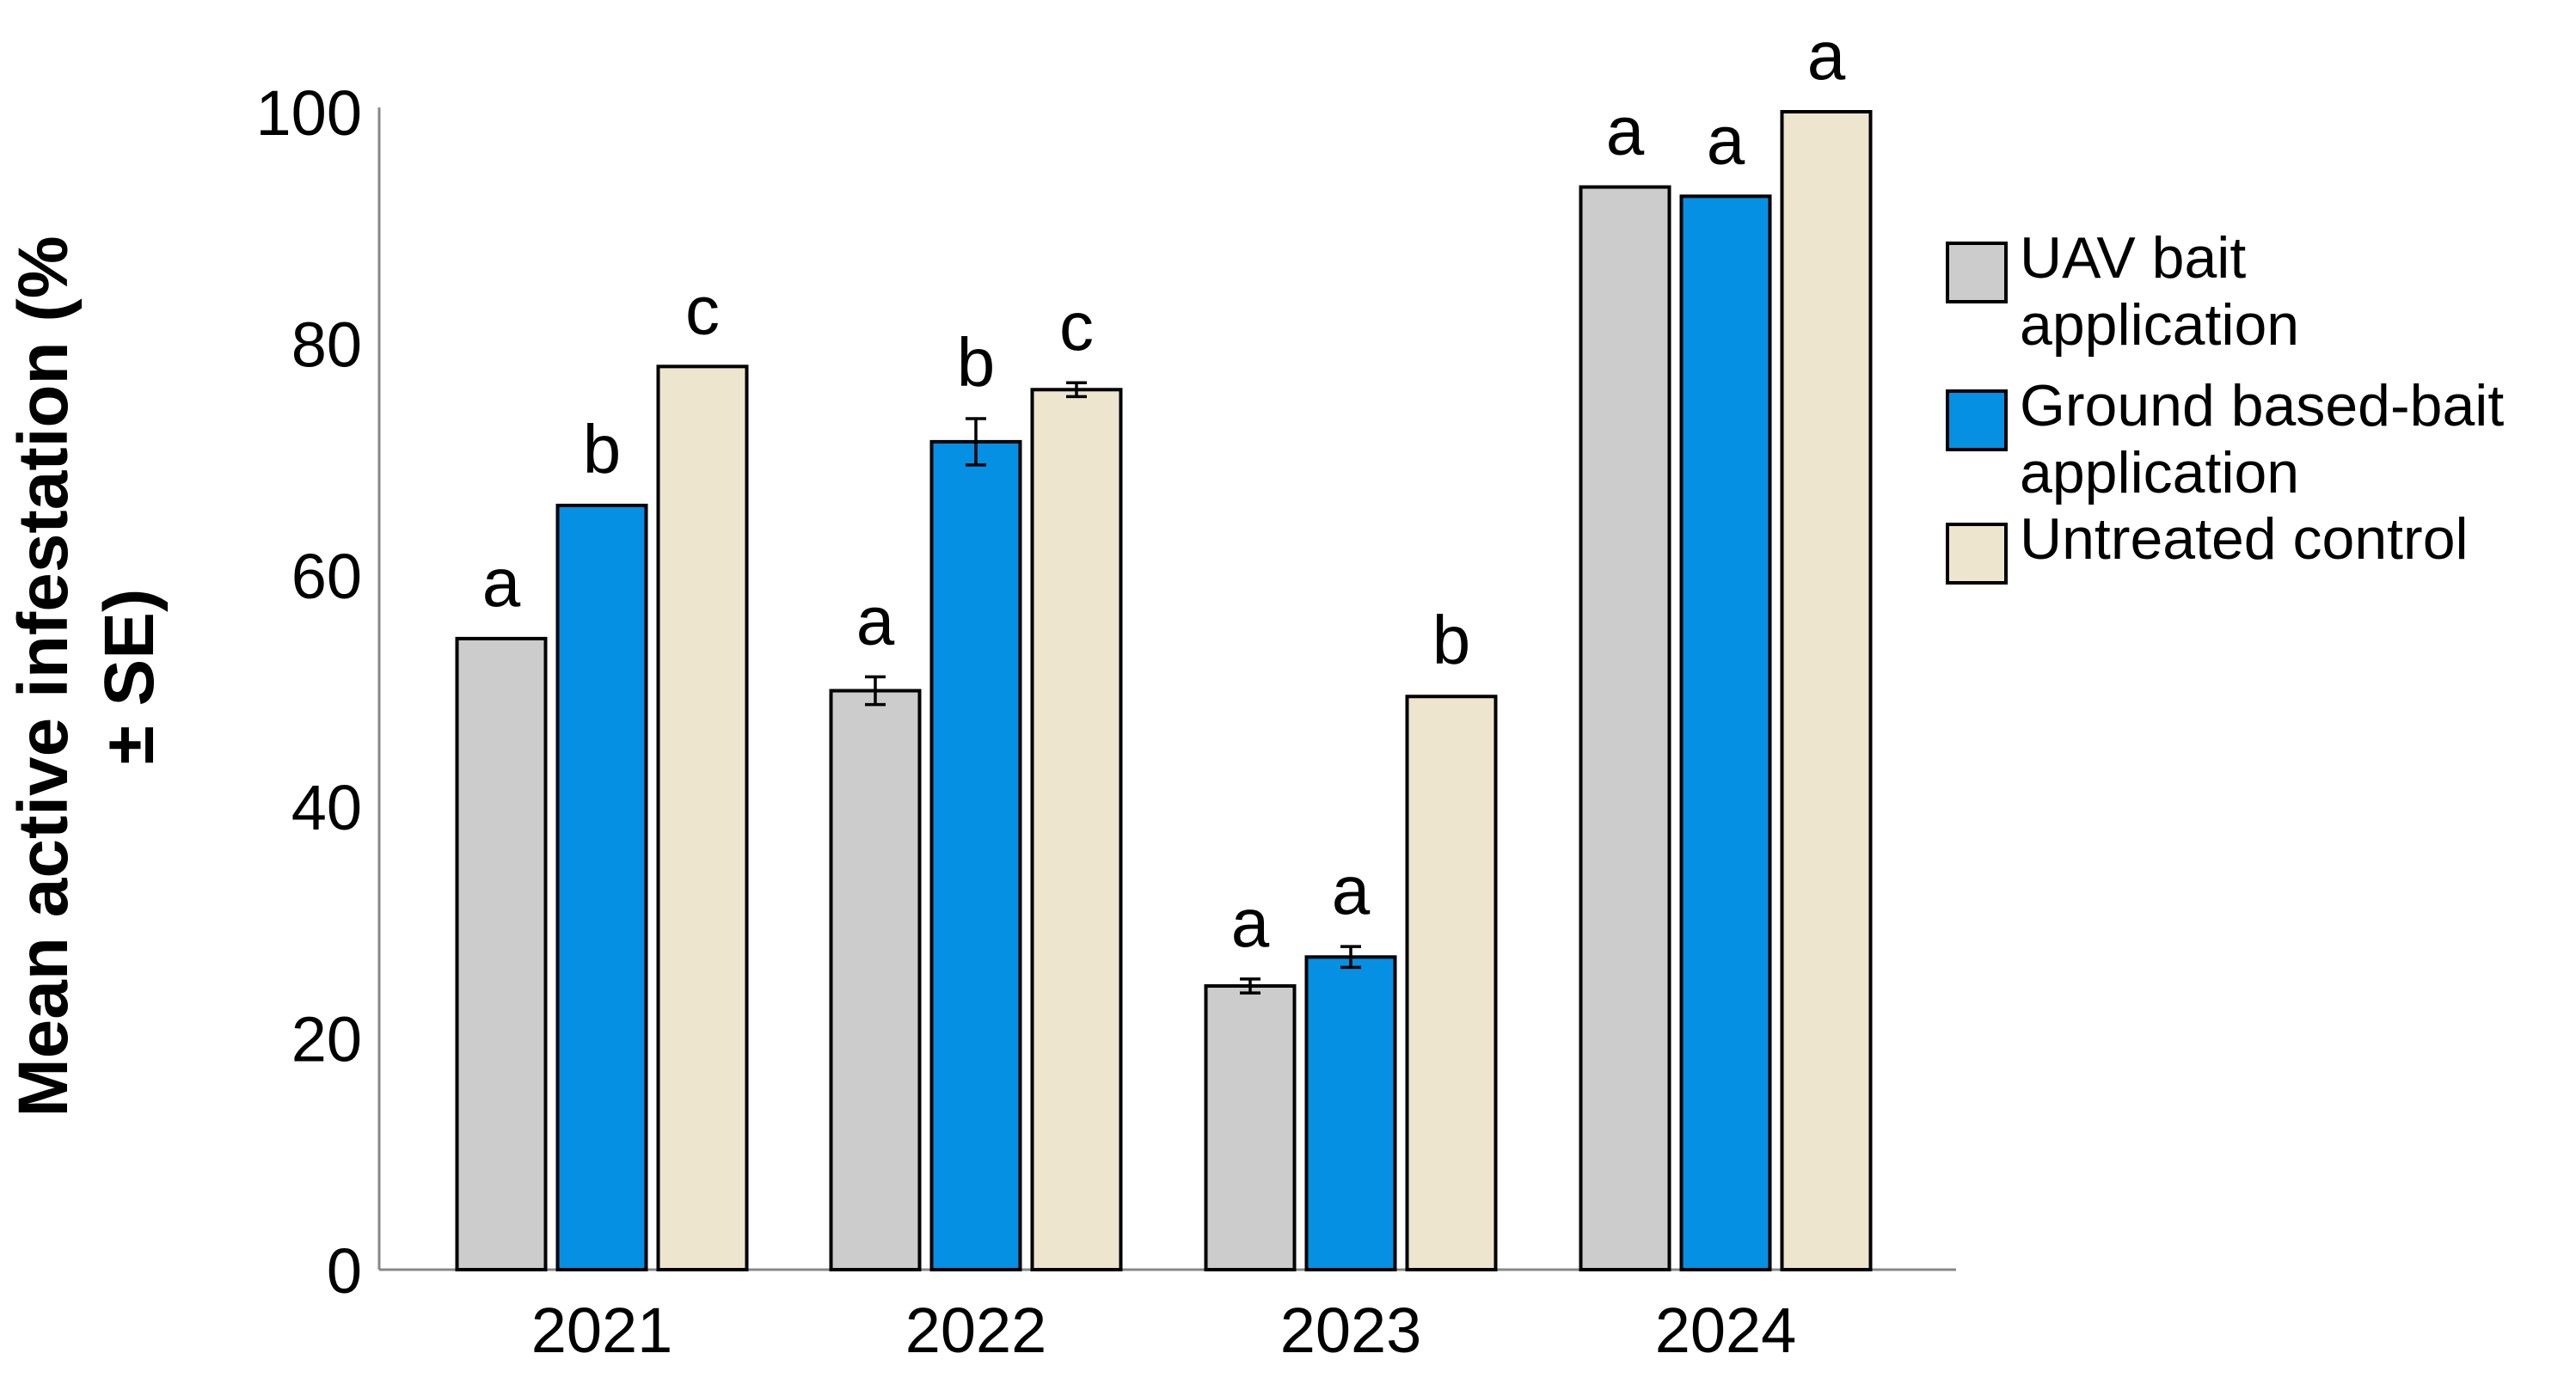 The width and height of the screenshot is (2576, 1390). What do you see at coordinates (43, 676) in the screenshot?
I see `y-axis-title-line1: Mean active infestation (%` at bounding box center [43, 676].